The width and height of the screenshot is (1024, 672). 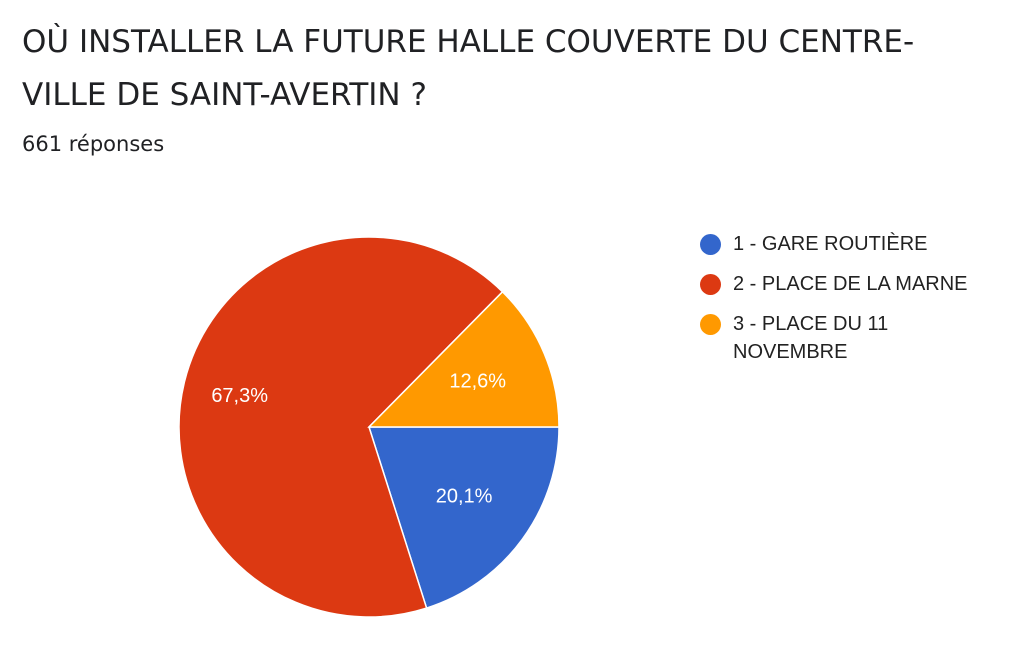 I want to click on legend-item-place-de-la-marne: 2 - PLACE DE LA MARNE, so click(x=860, y=284).